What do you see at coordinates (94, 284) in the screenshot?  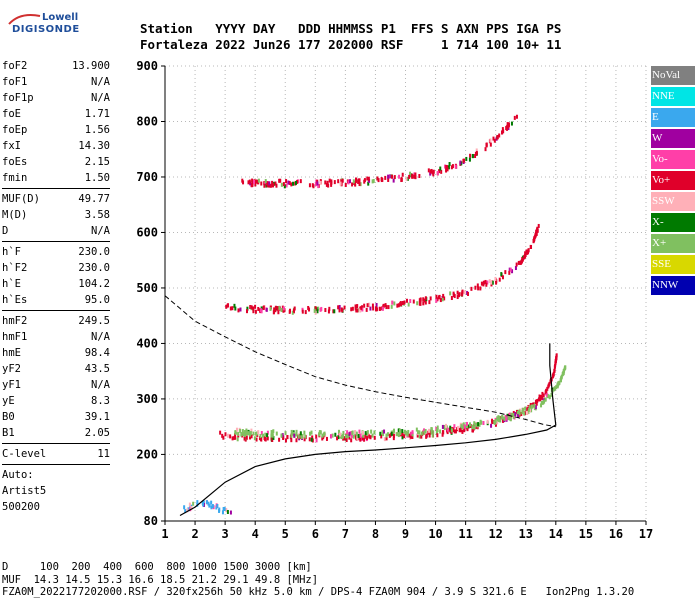 I see `param-value: 104.2` at bounding box center [94, 284].